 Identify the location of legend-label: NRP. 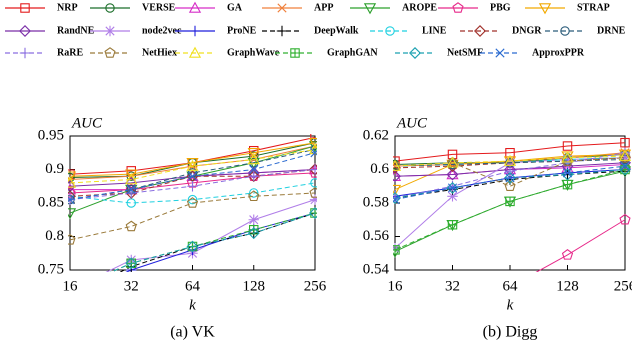
(67, 7).